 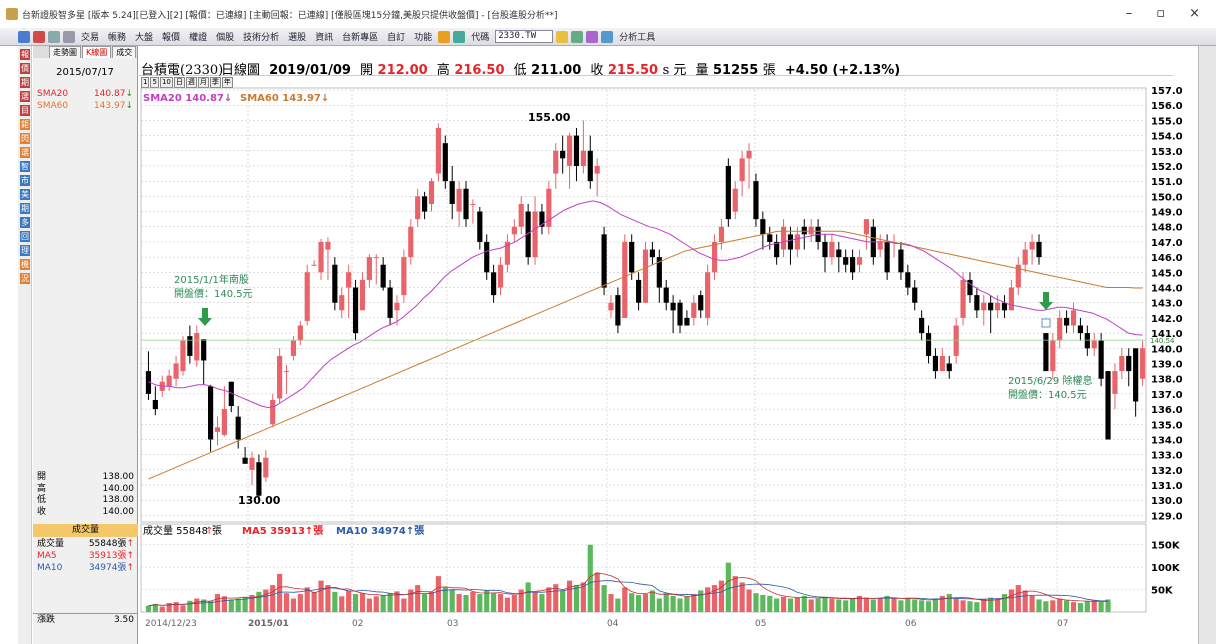 What do you see at coordinates (284, 98) in the screenshot?
I see `legend-sma60: SMA60 143.97↓` at bounding box center [284, 98].